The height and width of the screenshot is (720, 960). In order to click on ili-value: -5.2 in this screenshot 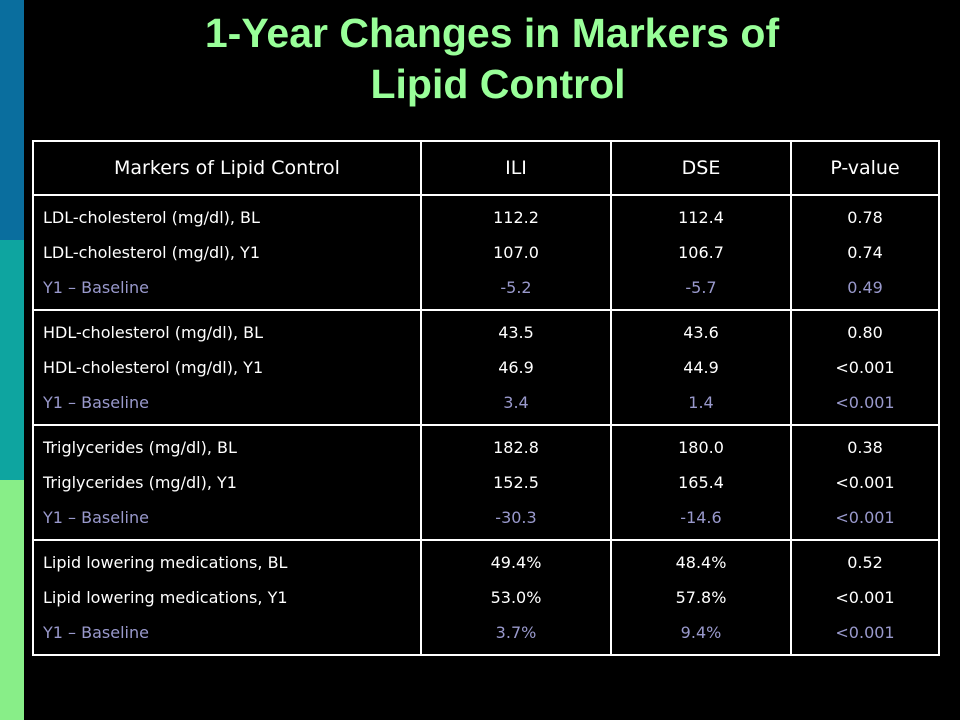, I will do `click(516, 287)`.